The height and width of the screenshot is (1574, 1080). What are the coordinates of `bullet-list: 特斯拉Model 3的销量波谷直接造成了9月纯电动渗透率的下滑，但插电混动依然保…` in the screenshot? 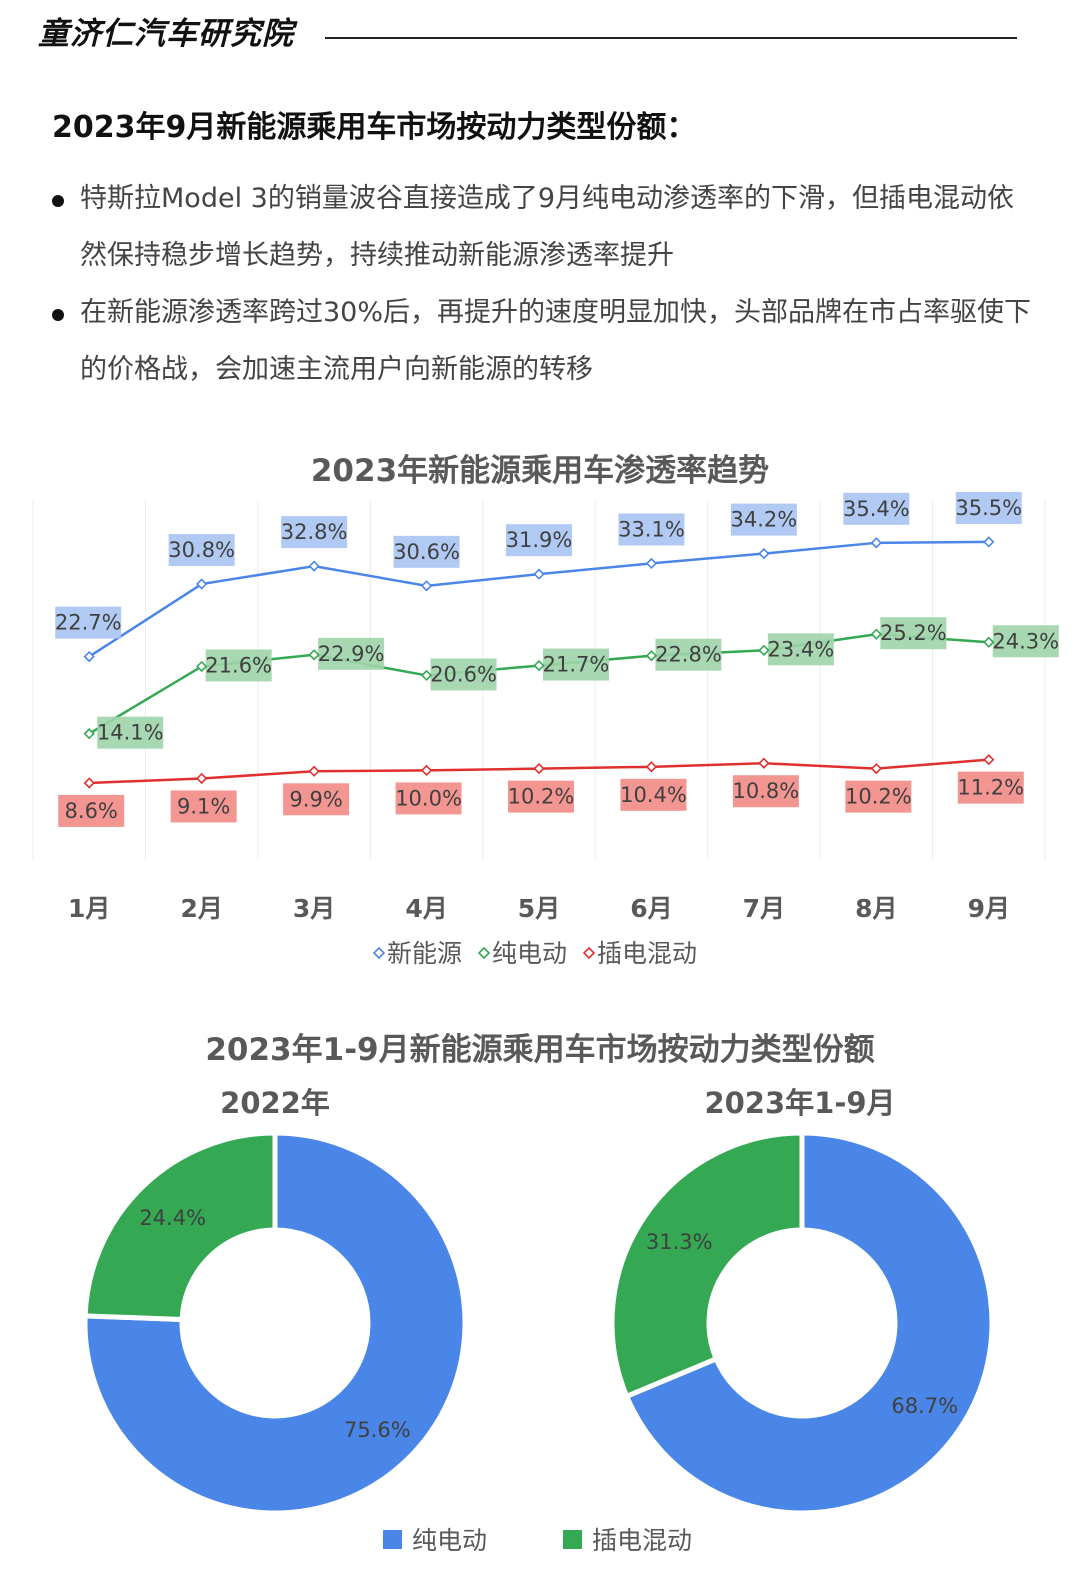 It's located at (544, 284).